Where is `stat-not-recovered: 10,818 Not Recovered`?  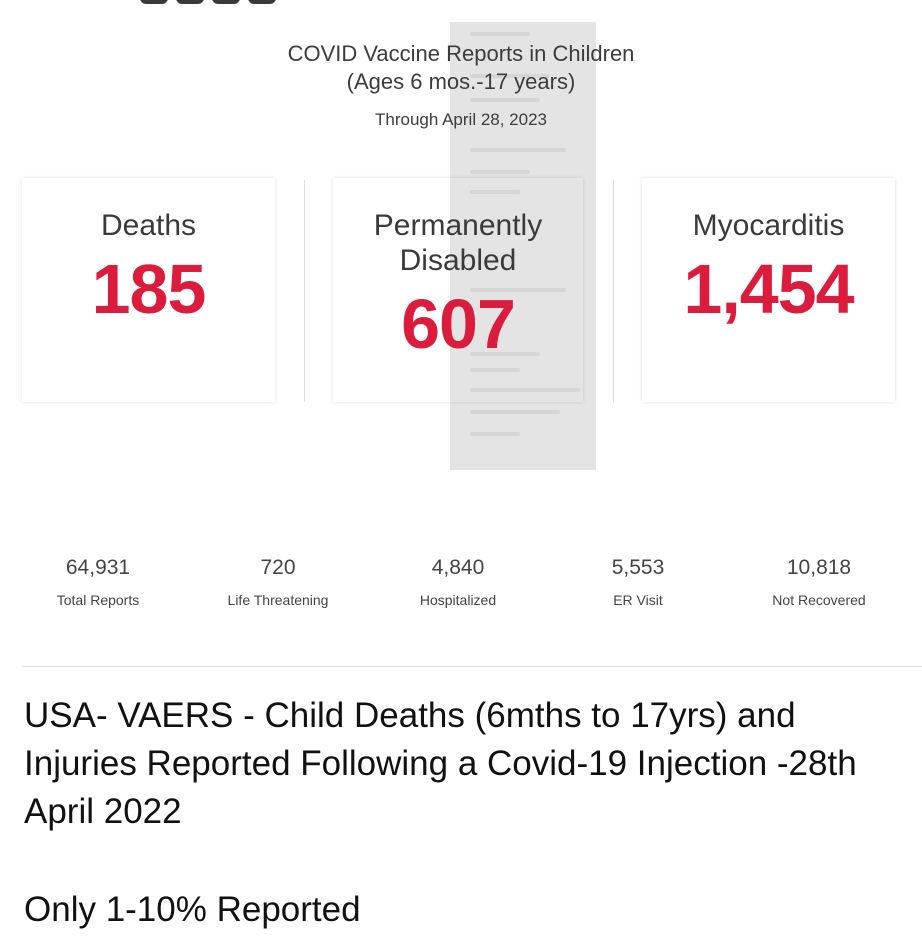 stat-not-recovered: 10,818 Not Recovered is located at coordinates (819, 582).